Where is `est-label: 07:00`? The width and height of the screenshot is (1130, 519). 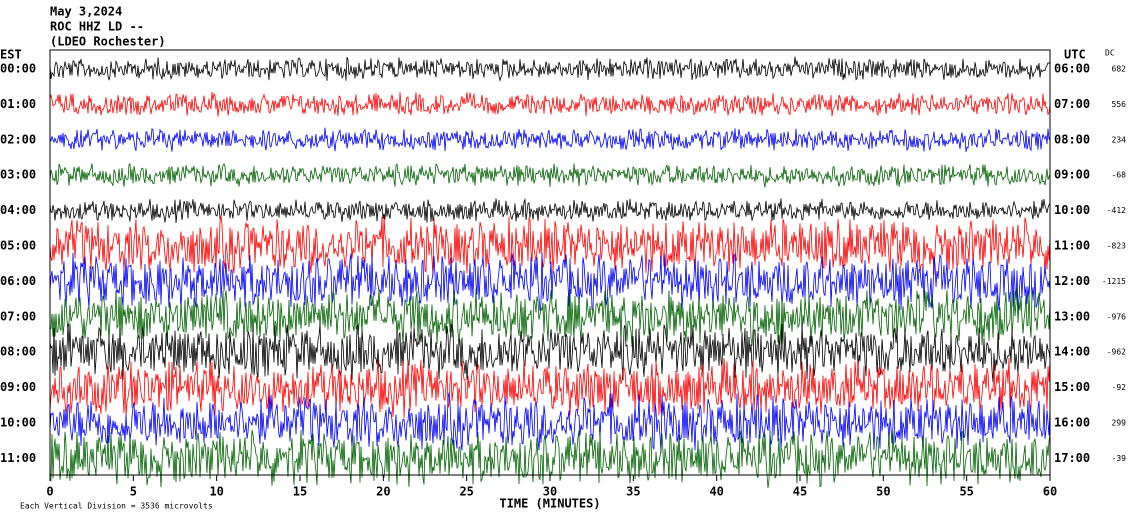 est-label: 07:00 is located at coordinates (18, 316).